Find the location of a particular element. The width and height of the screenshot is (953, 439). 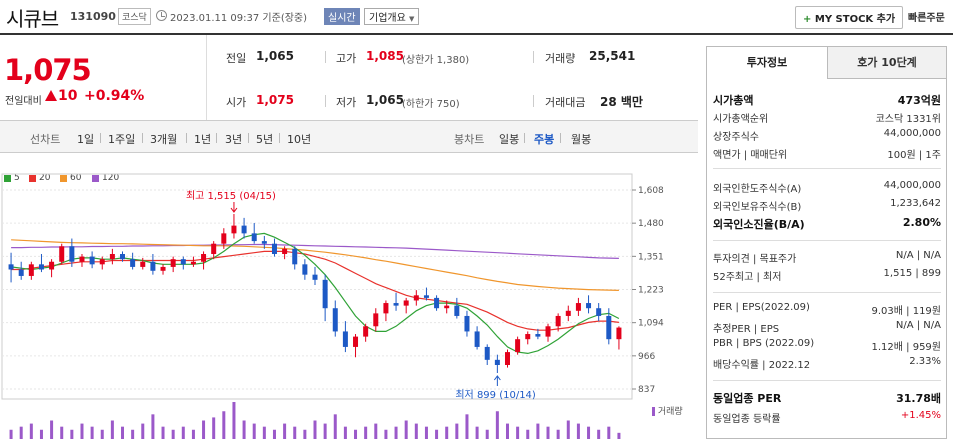

stock-name: 시큐브 is located at coordinates (32, 19).